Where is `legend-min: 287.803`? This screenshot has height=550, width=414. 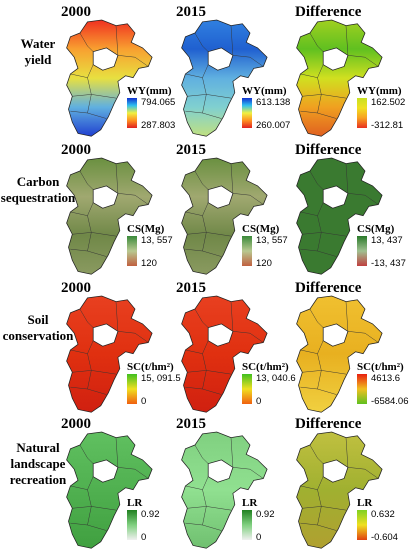
legend-min: 287.803 is located at coordinates (158, 125).